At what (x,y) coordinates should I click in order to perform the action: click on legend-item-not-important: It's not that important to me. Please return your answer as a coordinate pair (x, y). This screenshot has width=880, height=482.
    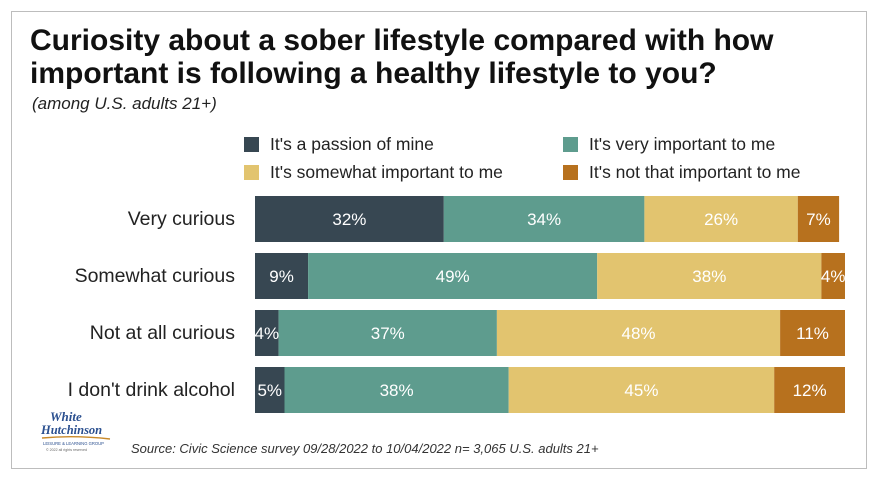
    Looking at the image, I should click on (682, 172).